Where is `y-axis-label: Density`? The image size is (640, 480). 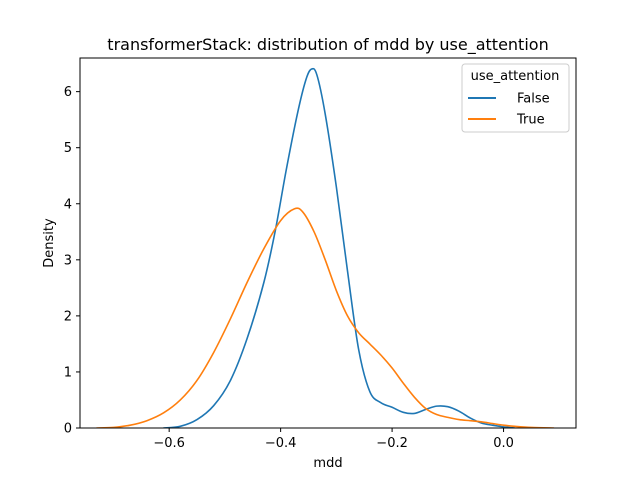 y-axis-label: Density is located at coordinates (49, 243).